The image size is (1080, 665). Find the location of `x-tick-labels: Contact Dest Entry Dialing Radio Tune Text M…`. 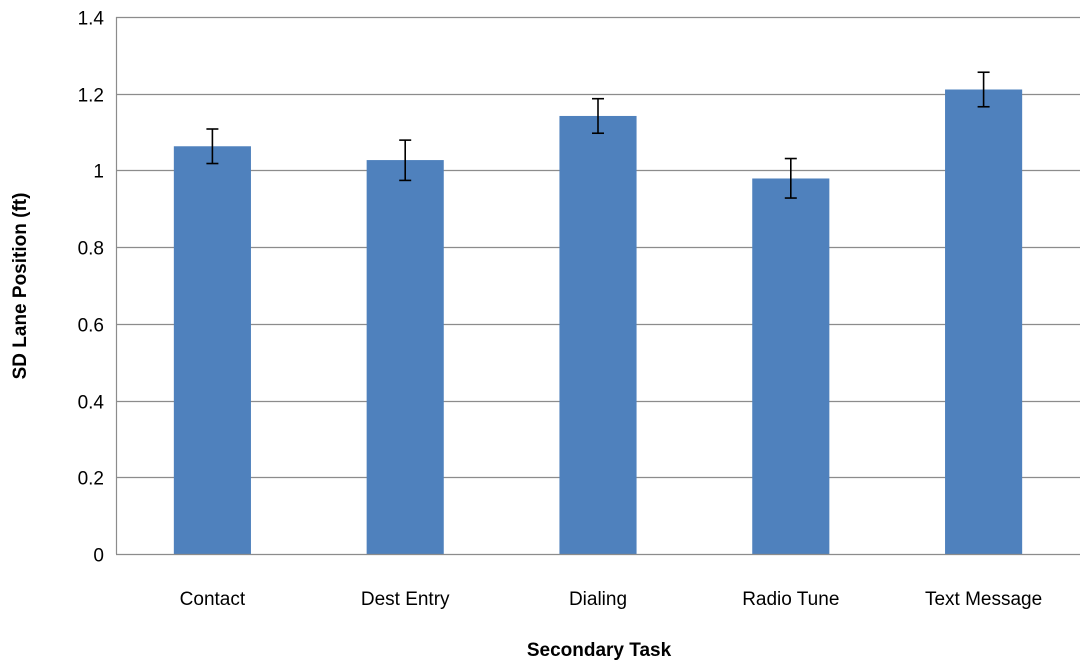

x-tick-labels: Contact Dest Entry Dialing Radio Tune Text M… is located at coordinates (611, 599).